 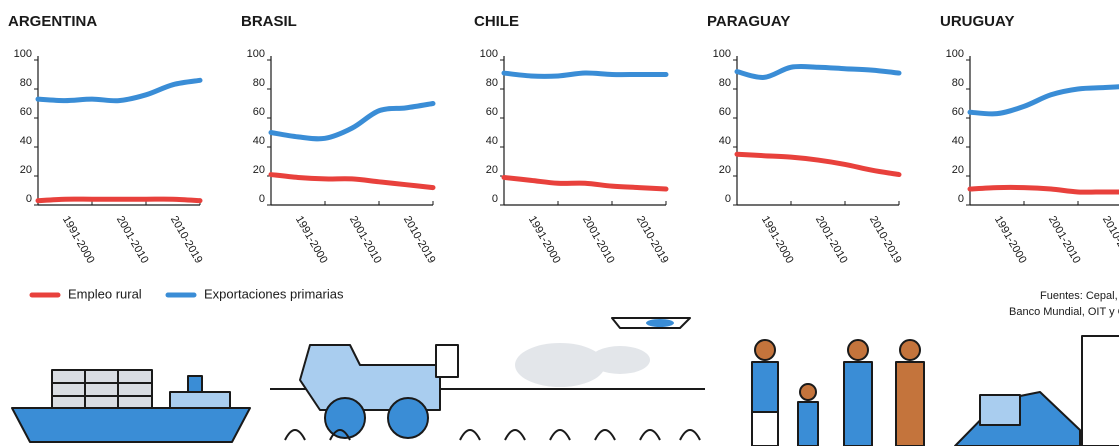 What do you see at coordinates (1100, 390) in the screenshot?
I see `building` at bounding box center [1100, 390].